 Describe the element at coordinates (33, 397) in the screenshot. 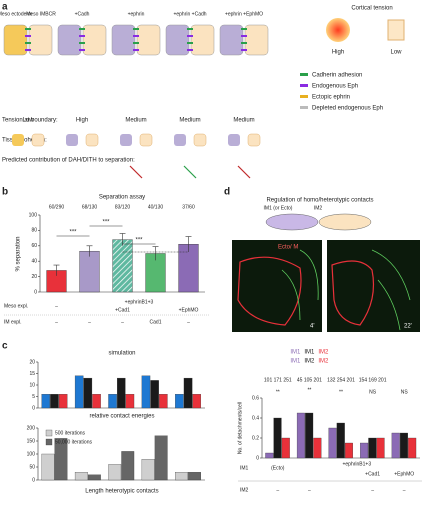

I see `y-tick-label: 5` at that location.